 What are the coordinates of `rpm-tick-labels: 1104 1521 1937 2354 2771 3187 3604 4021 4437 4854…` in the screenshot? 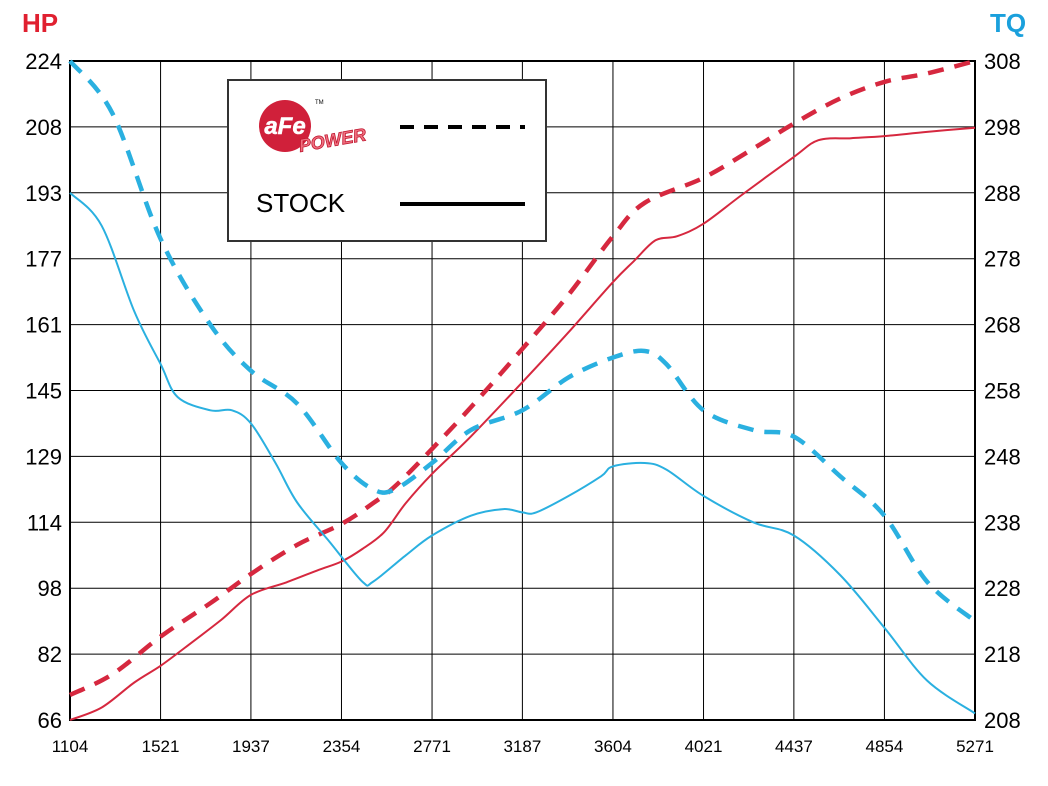 It's located at (523, 746).